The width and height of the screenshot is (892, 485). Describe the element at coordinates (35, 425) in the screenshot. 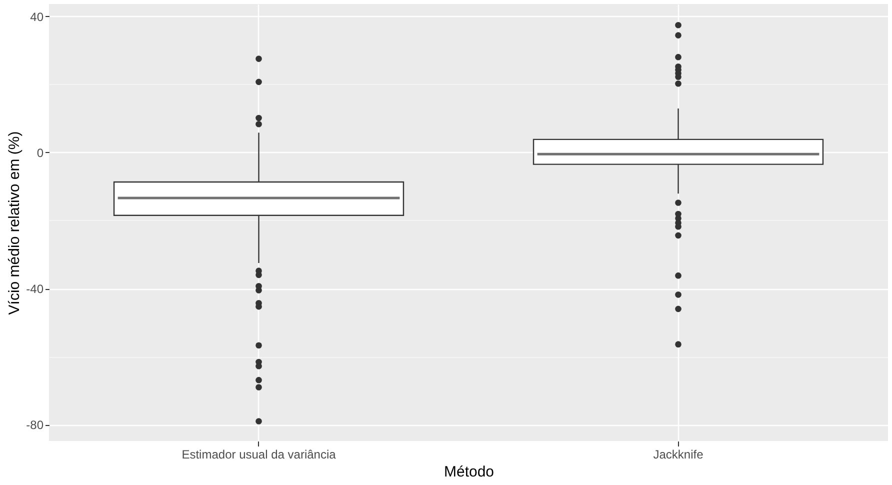

I see `y-tick-label: -80` at that location.